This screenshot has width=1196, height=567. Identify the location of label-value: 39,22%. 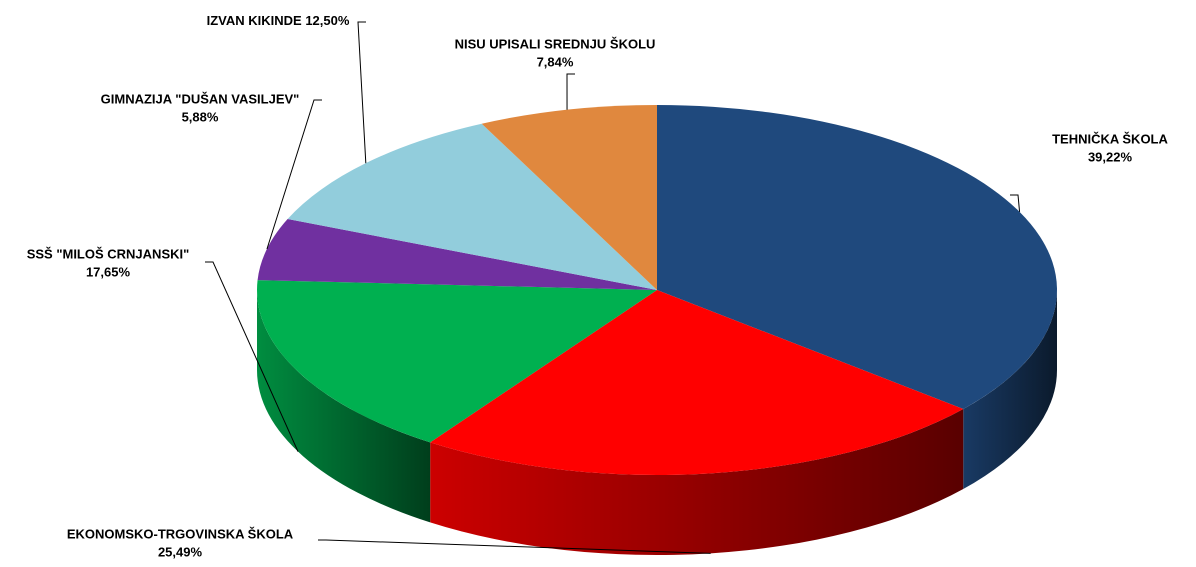
(1110, 156).